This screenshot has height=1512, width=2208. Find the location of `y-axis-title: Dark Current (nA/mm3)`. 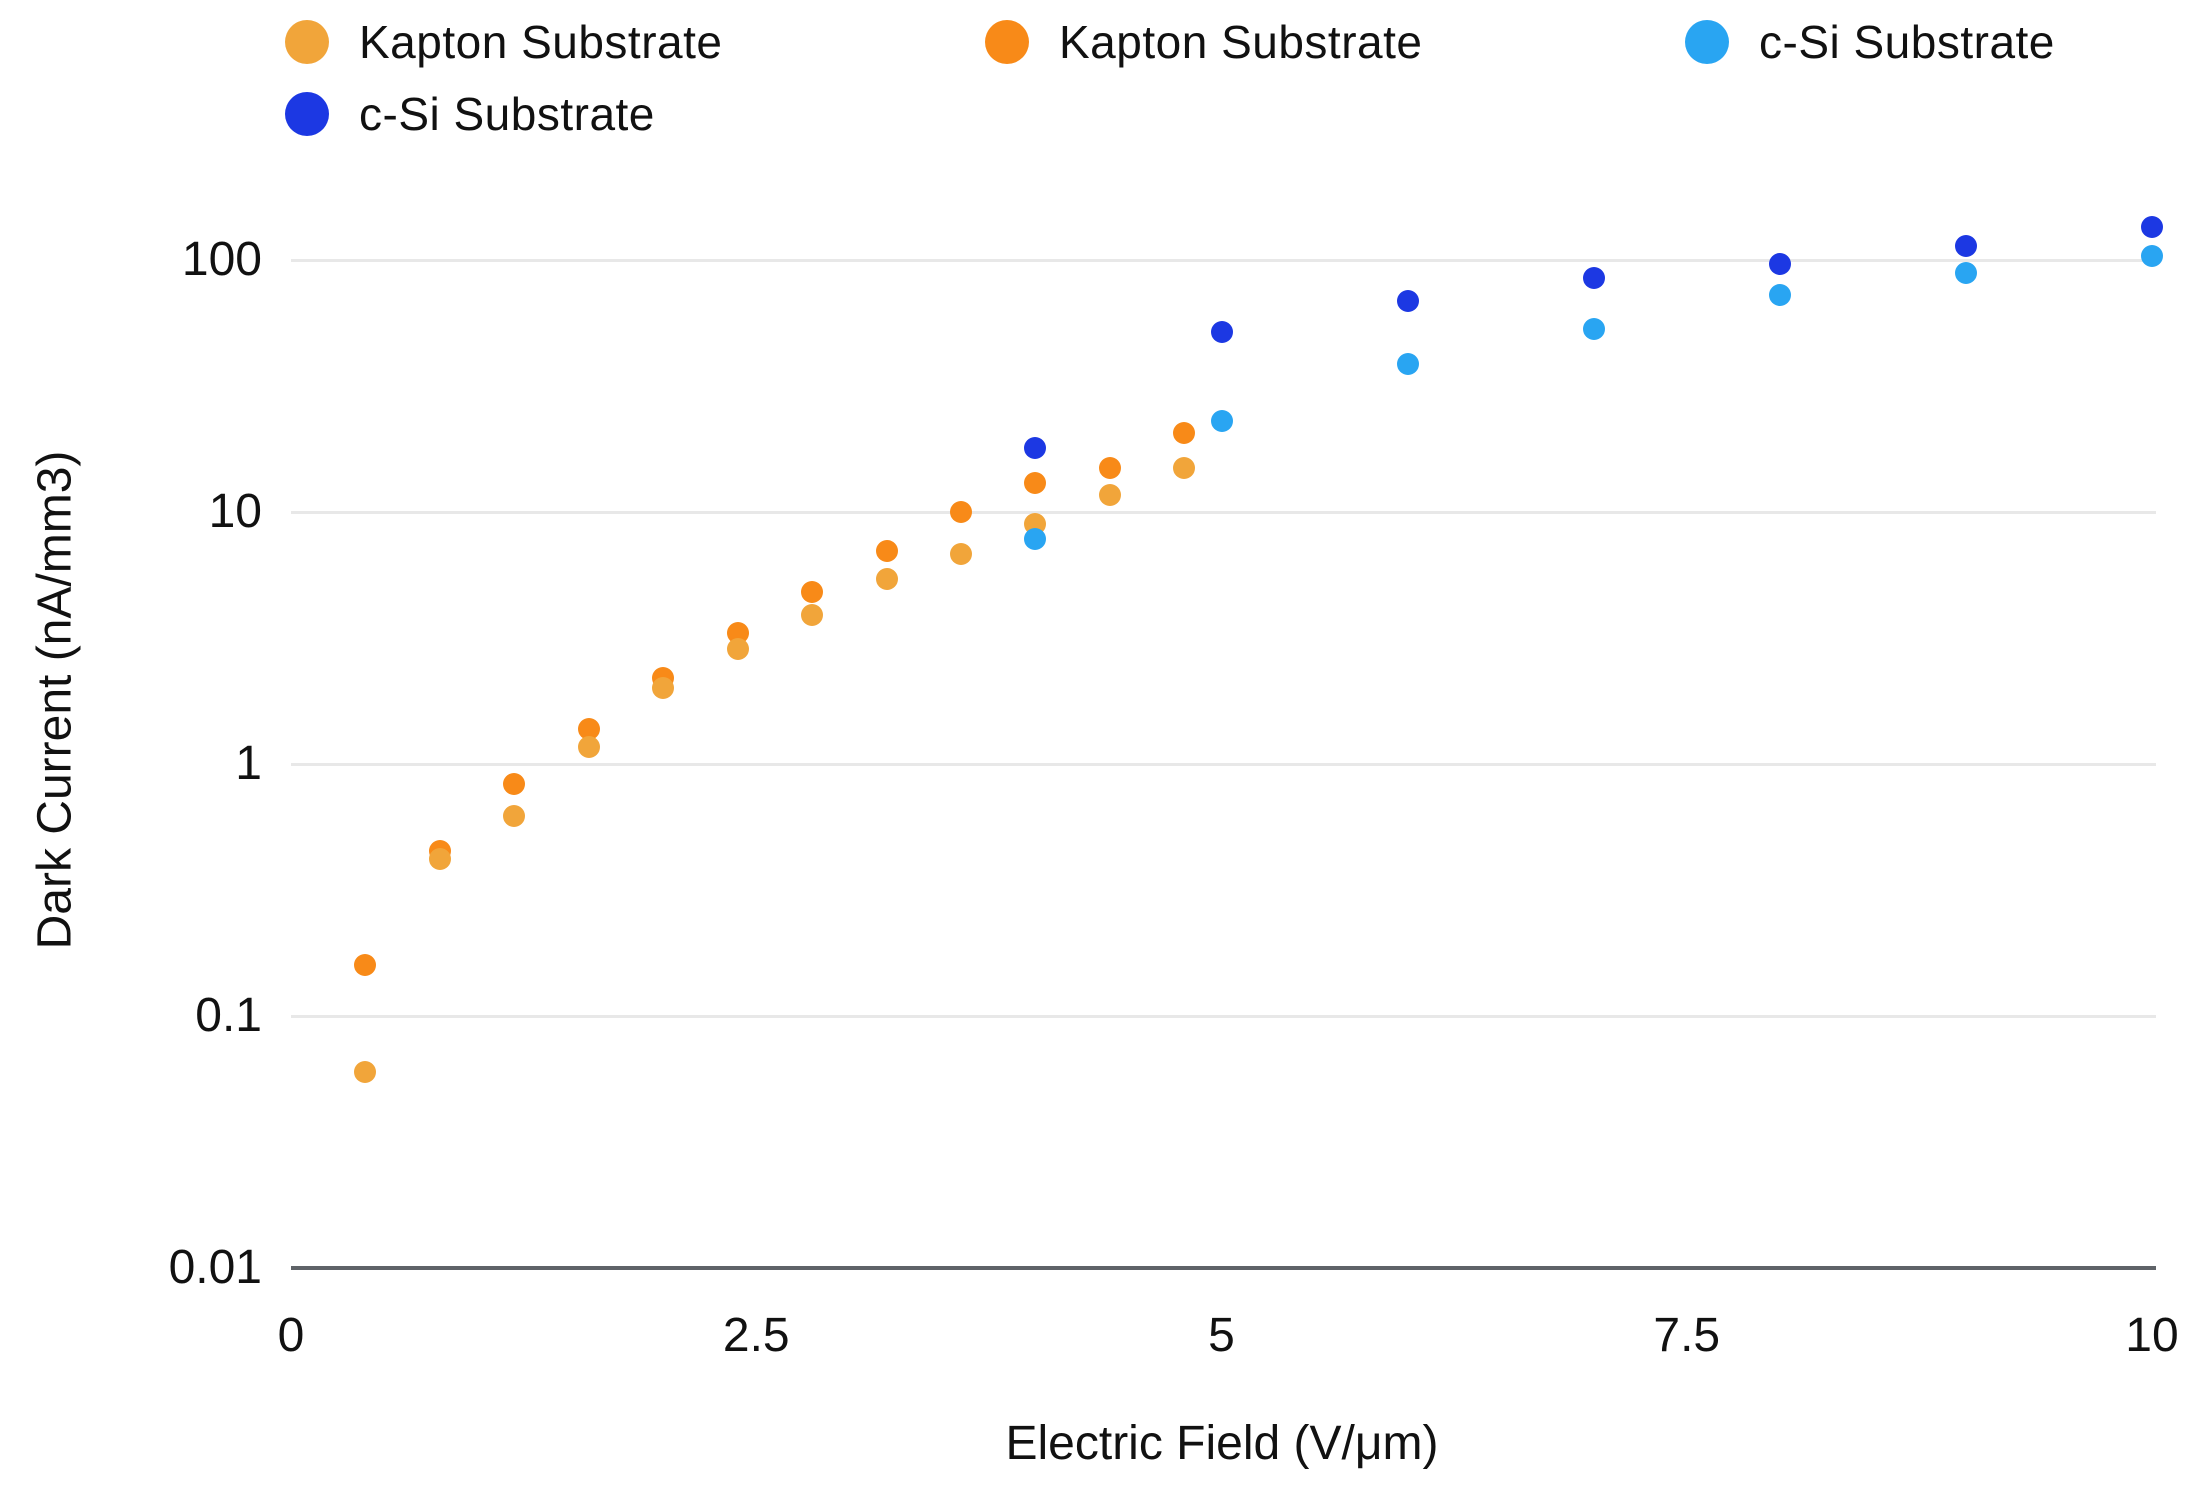

y-axis-title: Dark Current (nA/mm3) is located at coordinates (55, 700).